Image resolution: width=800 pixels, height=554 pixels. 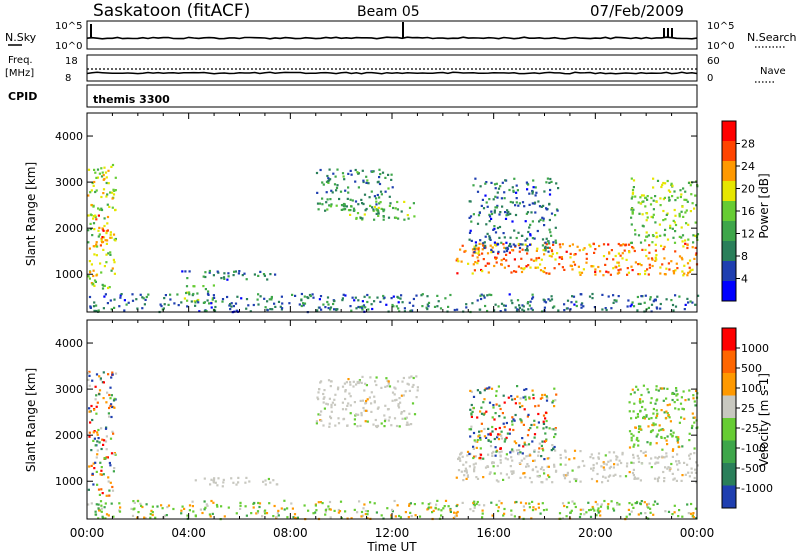 I want to click on x-tick-label: 20:00, so click(x=595, y=533).